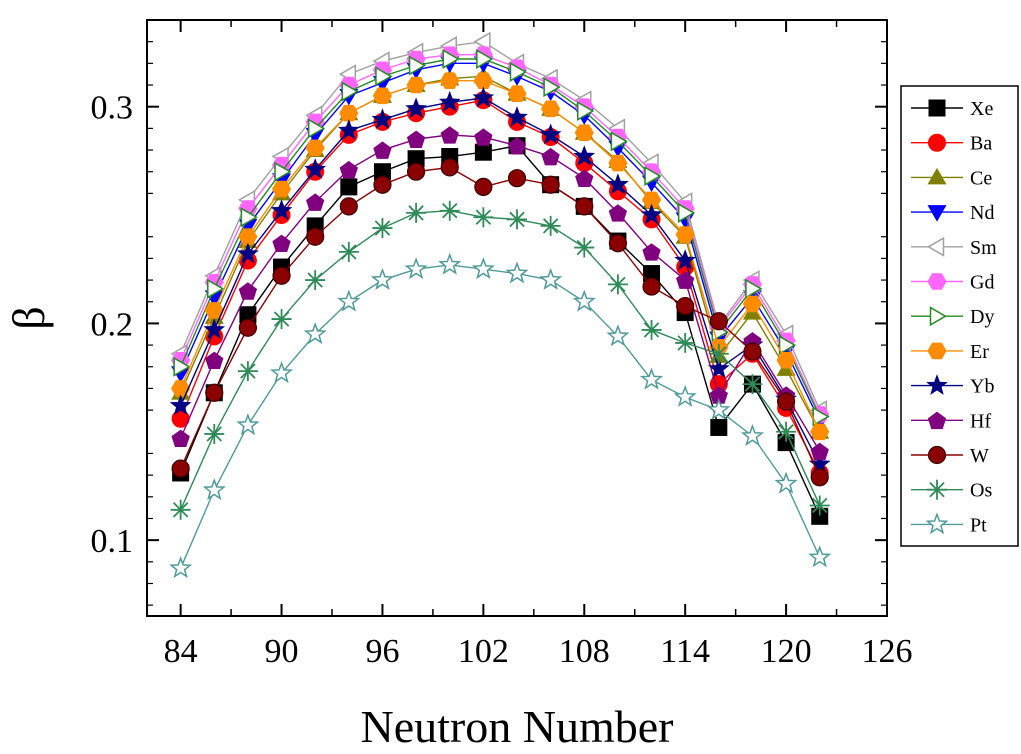  I want to click on legend-entry-Dy: Dy, so click(952, 317).